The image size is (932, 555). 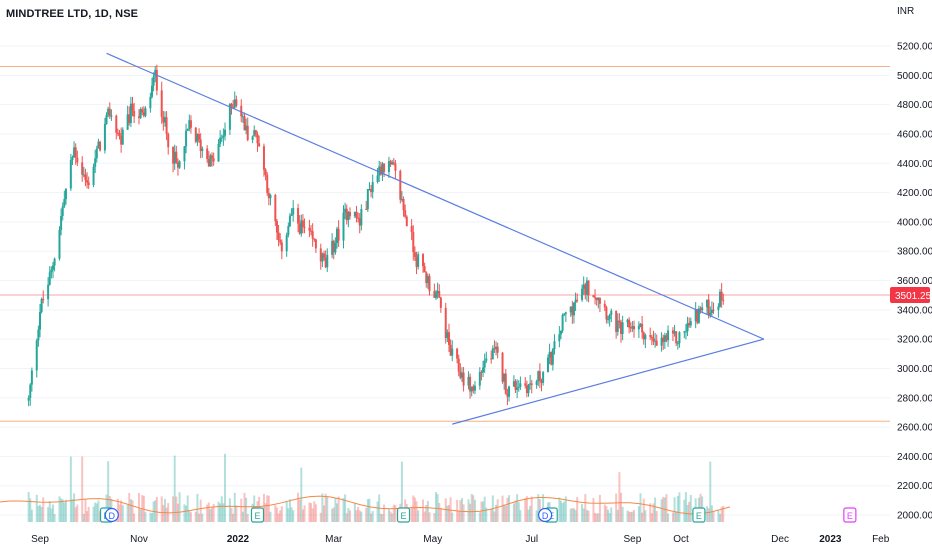 What do you see at coordinates (699, 515) in the screenshot?
I see `earnings-marker-4: E` at bounding box center [699, 515].